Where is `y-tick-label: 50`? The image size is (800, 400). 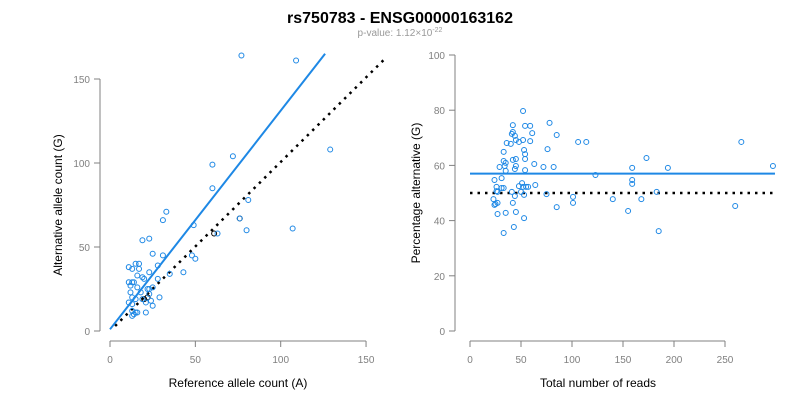
y-tick-label: 50 is located at coordinates (85, 248).